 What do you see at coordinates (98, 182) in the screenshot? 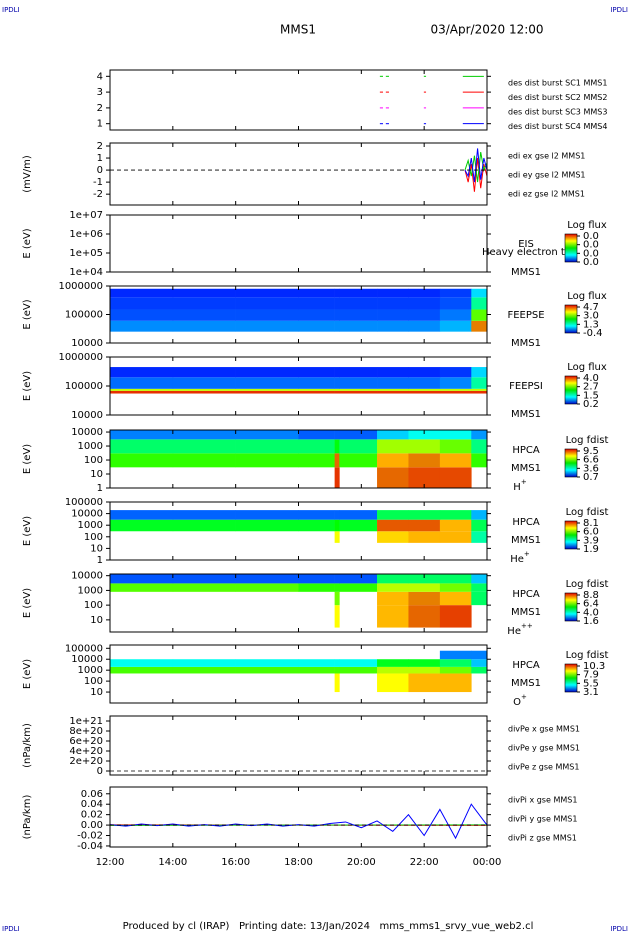
I see `y-tick-label: -1` at bounding box center [98, 182].